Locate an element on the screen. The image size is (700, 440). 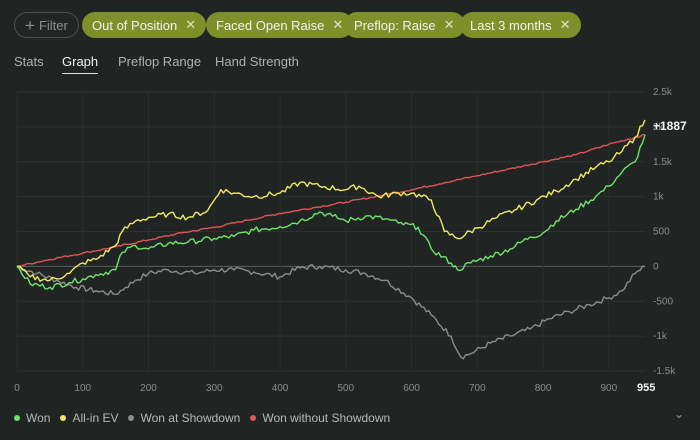
y-tick-label: 2.5k is located at coordinates (663, 92).